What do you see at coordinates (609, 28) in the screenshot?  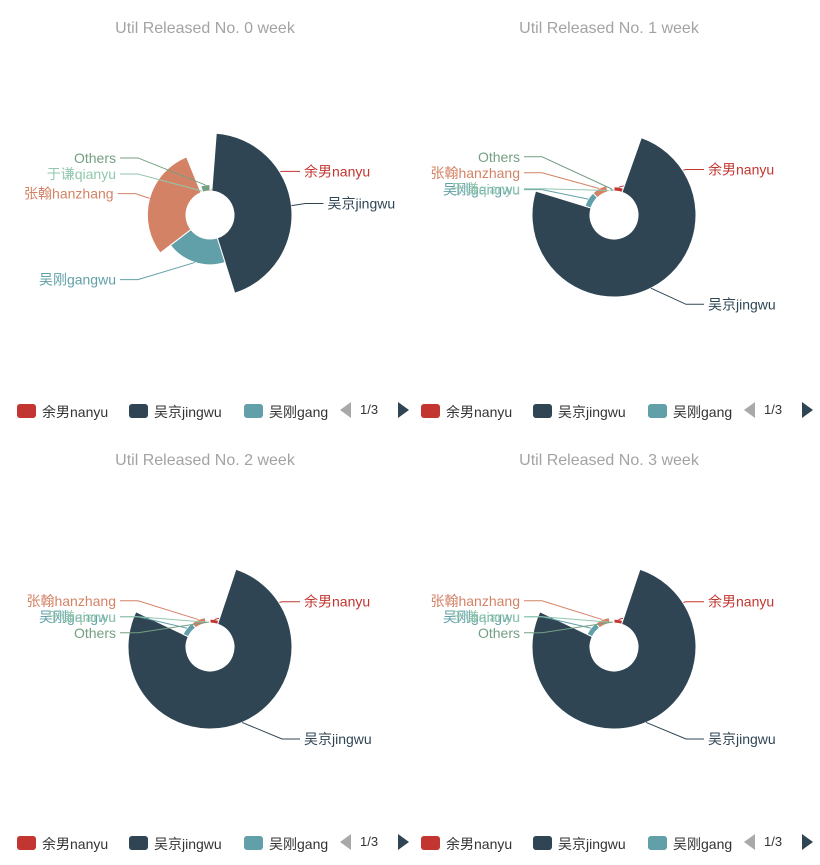 I see `chart-title: Util Released No. 1 week` at bounding box center [609, 28].